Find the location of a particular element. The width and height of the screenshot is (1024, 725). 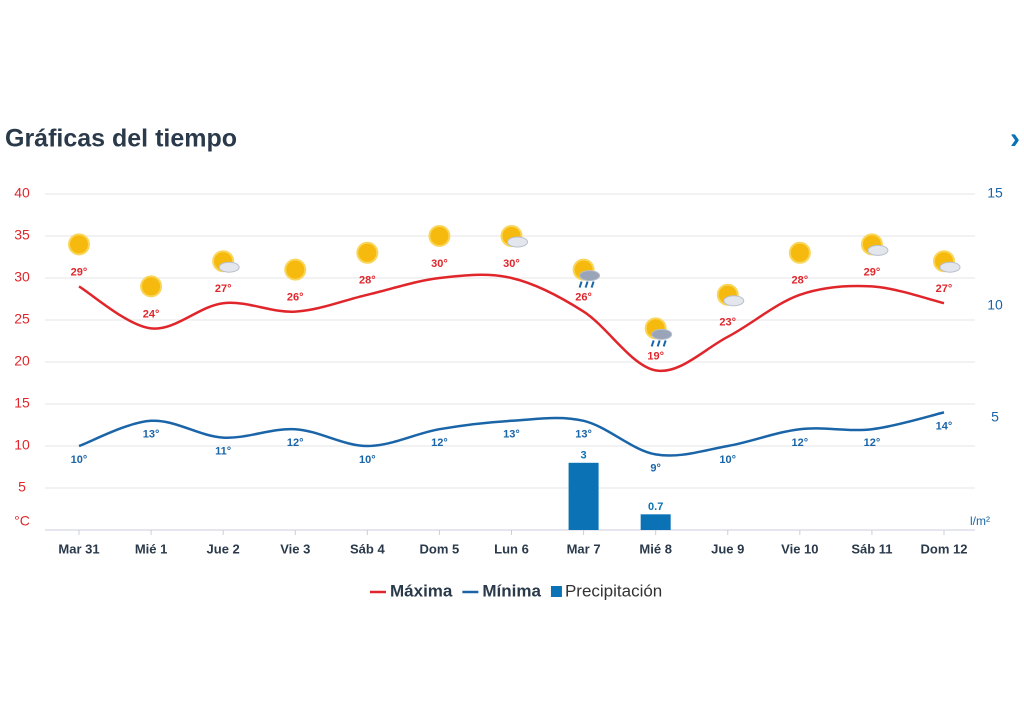

x-tick-label: Mié 8 is located at coordinates (655, 548).